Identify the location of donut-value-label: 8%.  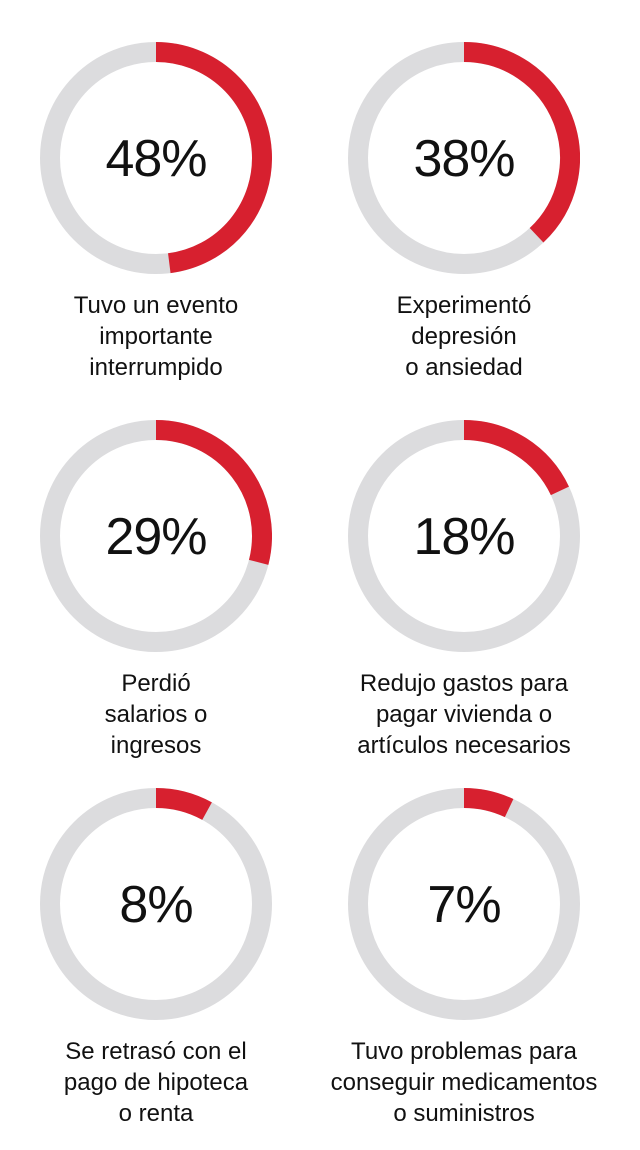
(155, 905).